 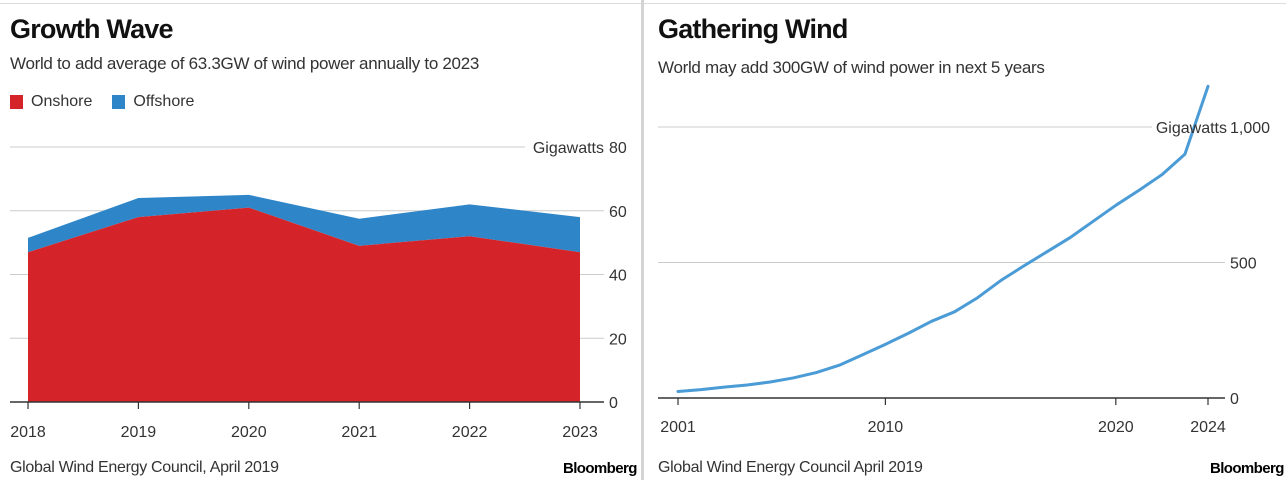 I want to click on legend-label-offshore: Offshore, so click(x=164, y=101).